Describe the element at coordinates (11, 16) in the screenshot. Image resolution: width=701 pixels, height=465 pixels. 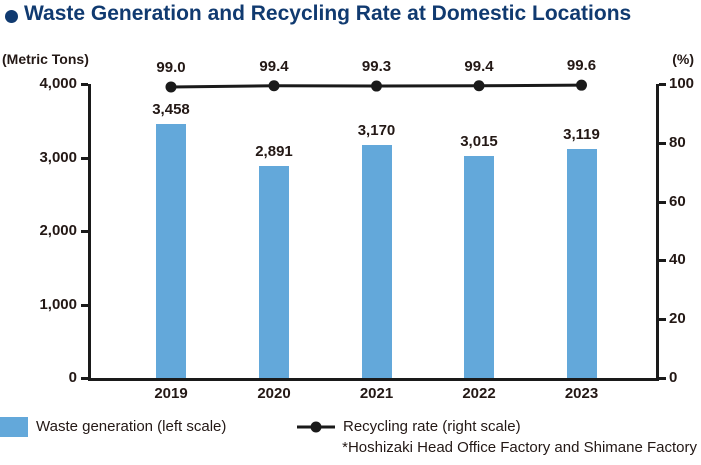
I see `title-bullet-icon` at that location.